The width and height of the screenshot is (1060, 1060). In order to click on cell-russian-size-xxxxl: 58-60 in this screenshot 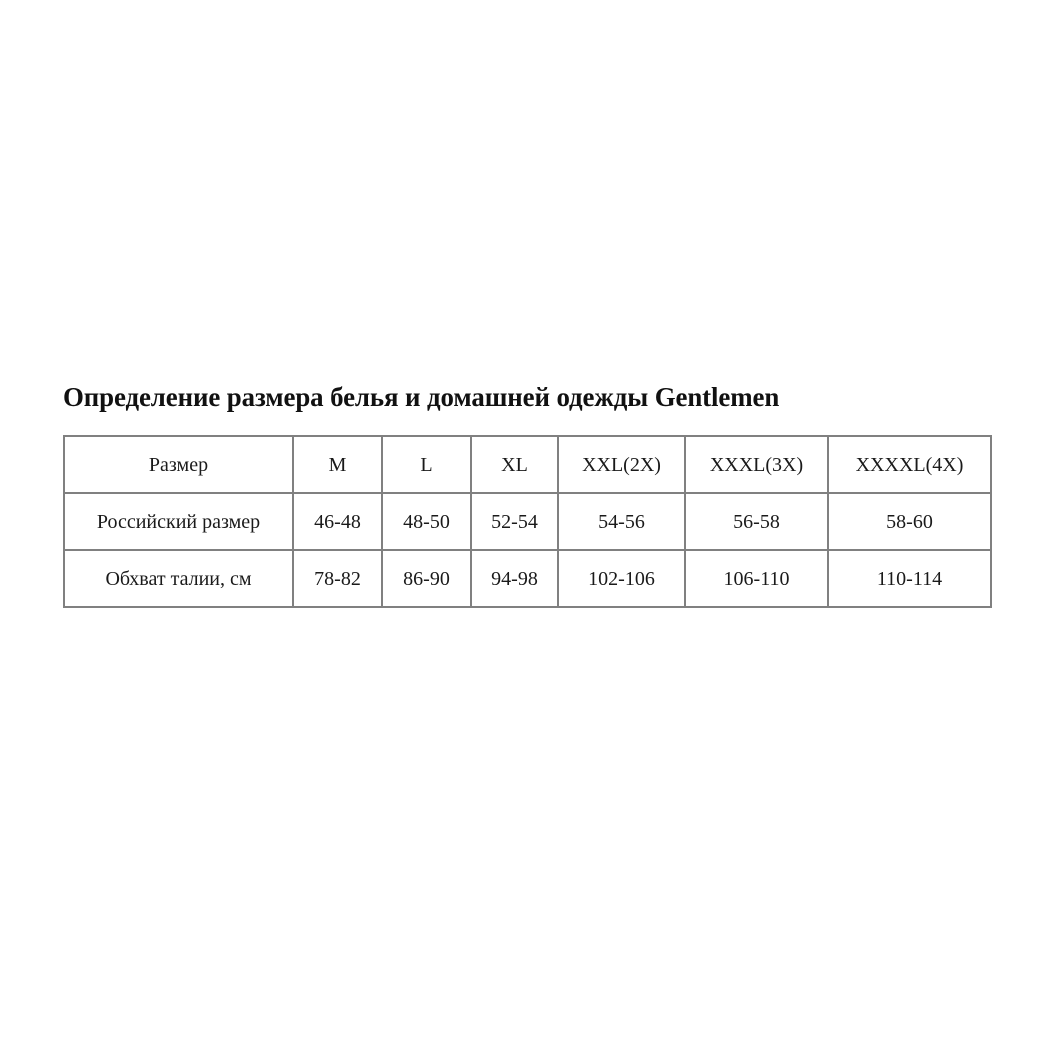, I will do `click(909, 521)`.